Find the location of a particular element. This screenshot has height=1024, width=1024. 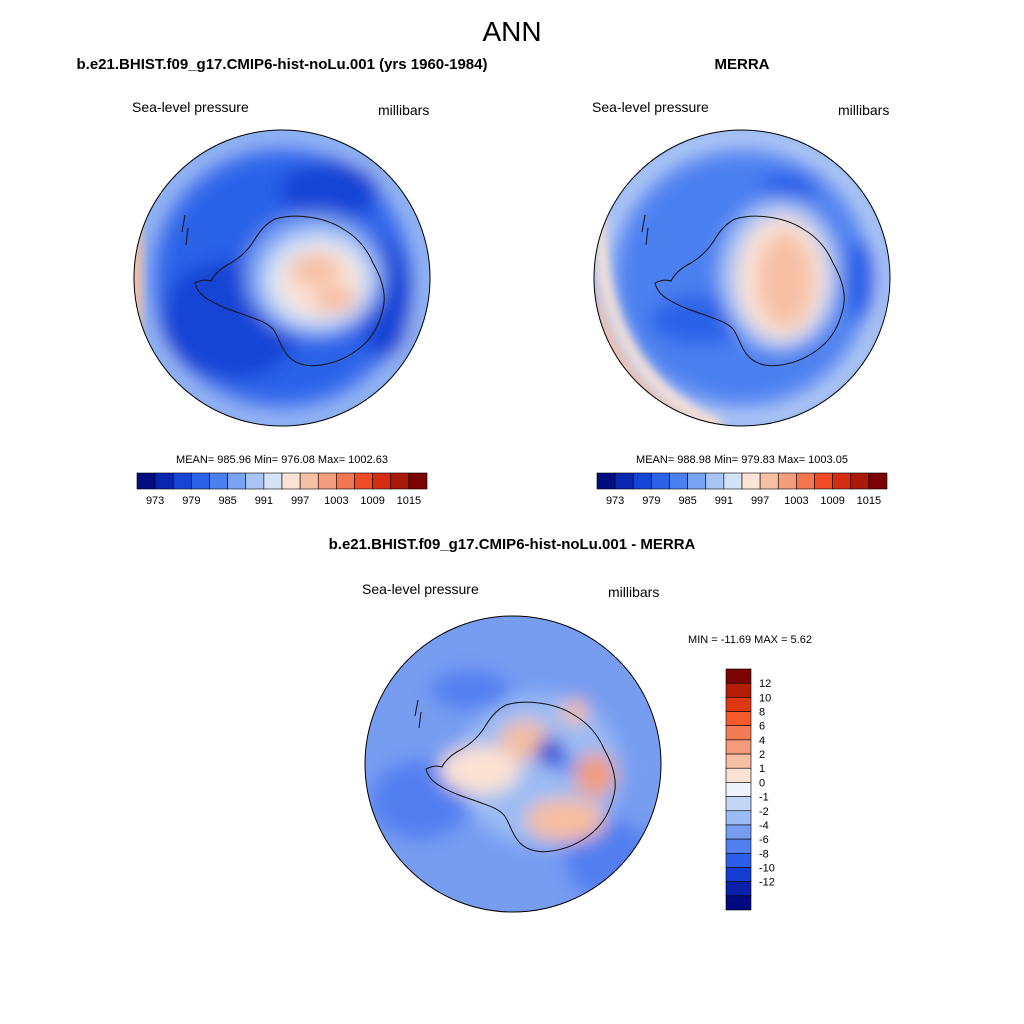

colorbar-tick-label: 0 is located at coordinates (762, 783).